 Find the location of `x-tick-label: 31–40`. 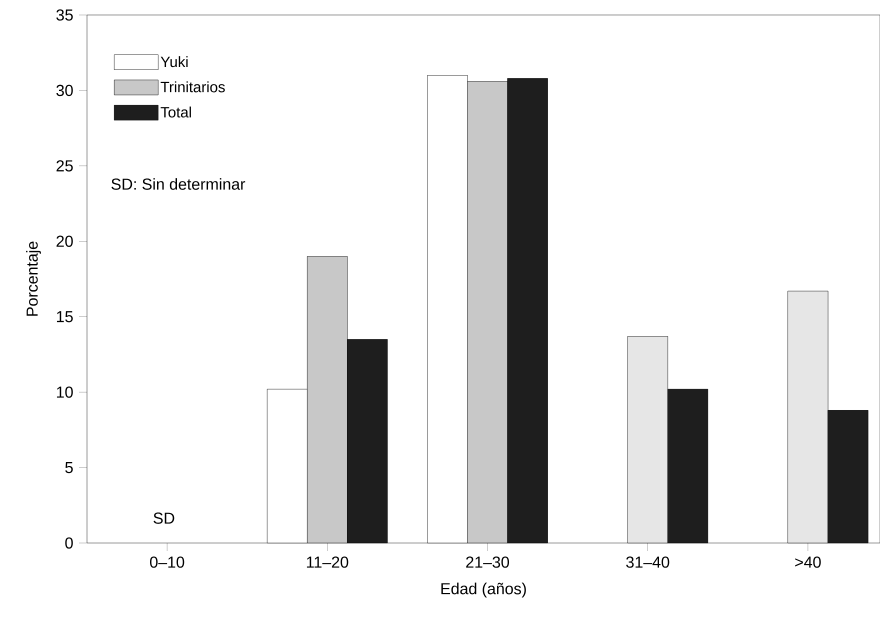

x-tick-label: 31–40 is located at coordinates (648, 562).